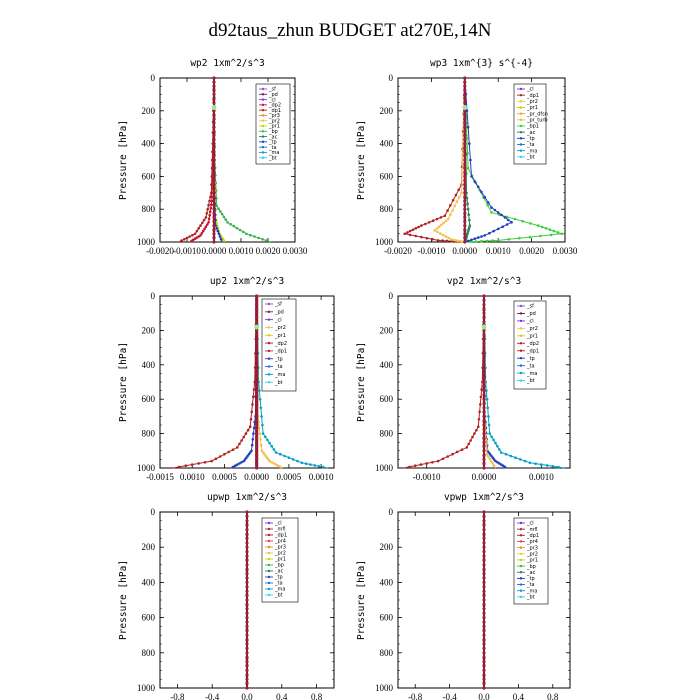  Describe the element at coordinates (272, 90) in the screenshot. I see `legend-entry: _sf` at that location.